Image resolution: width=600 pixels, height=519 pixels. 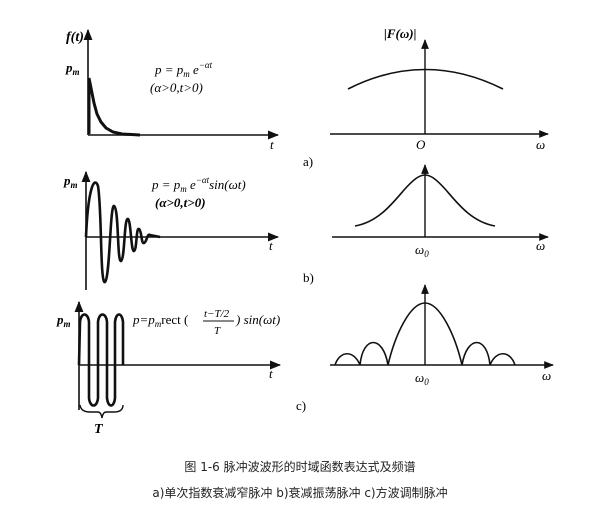 I want to click on b-omega-axis-label: ω, so click(x=540, y=245).